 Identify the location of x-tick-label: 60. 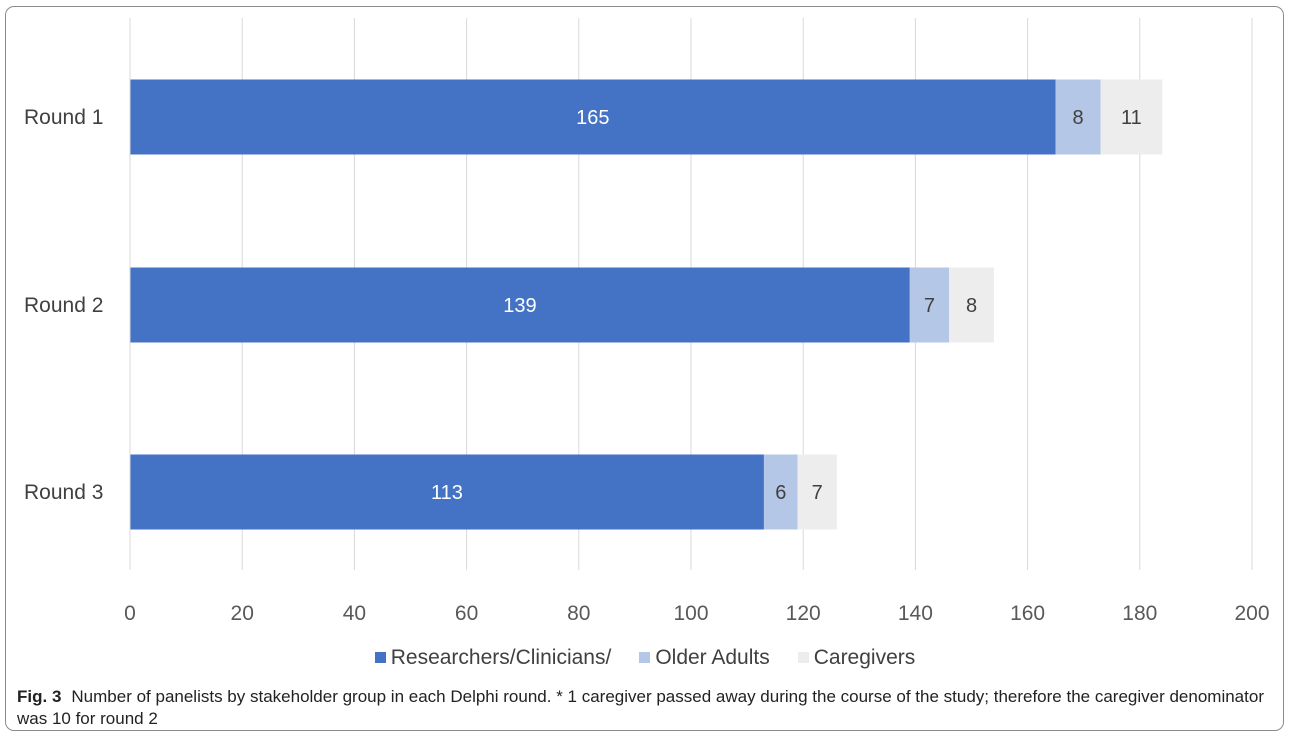
(466, 613).